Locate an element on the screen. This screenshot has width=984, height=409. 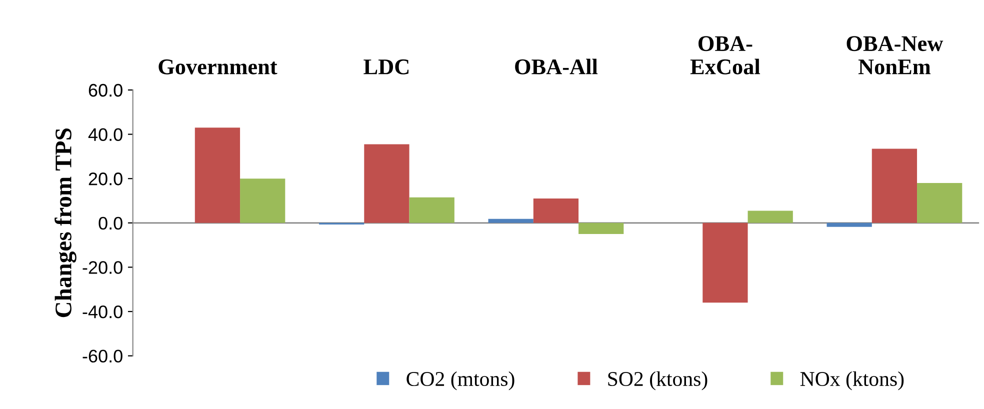
x-tick-label: LDC is located at coordinates (386, 66).